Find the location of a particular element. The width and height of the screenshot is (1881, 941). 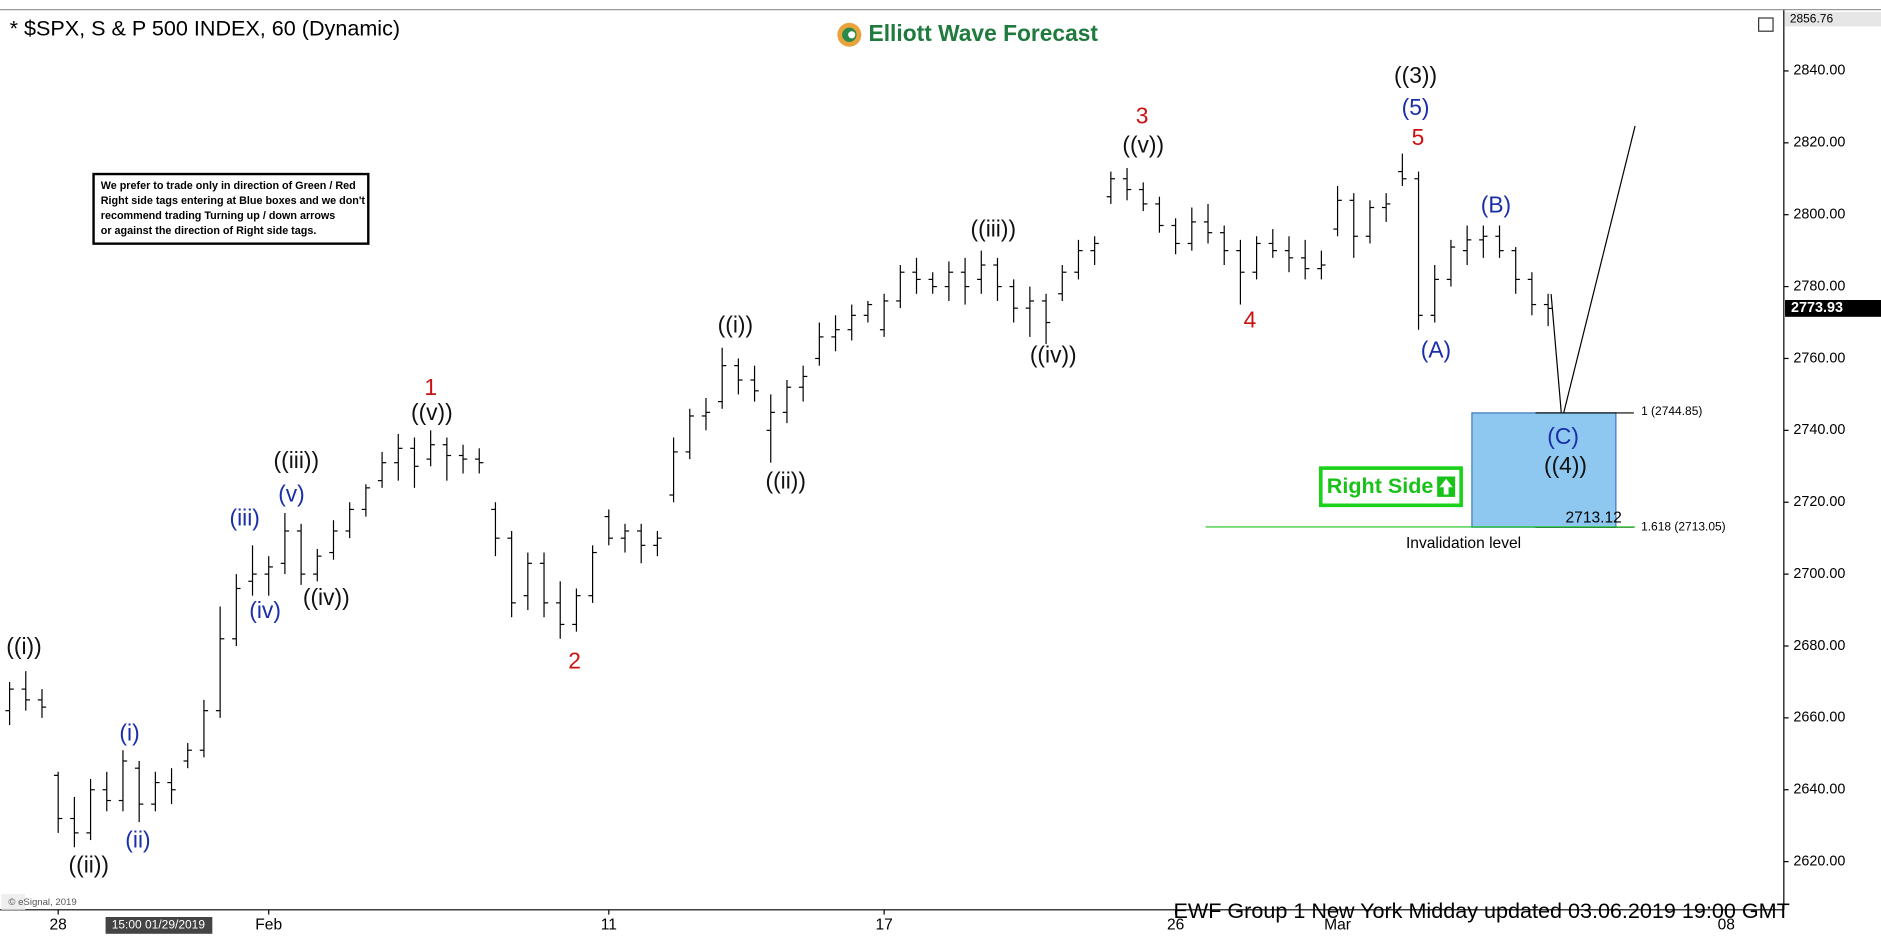

wave-label: (v) is located at coordinates (291, 494).